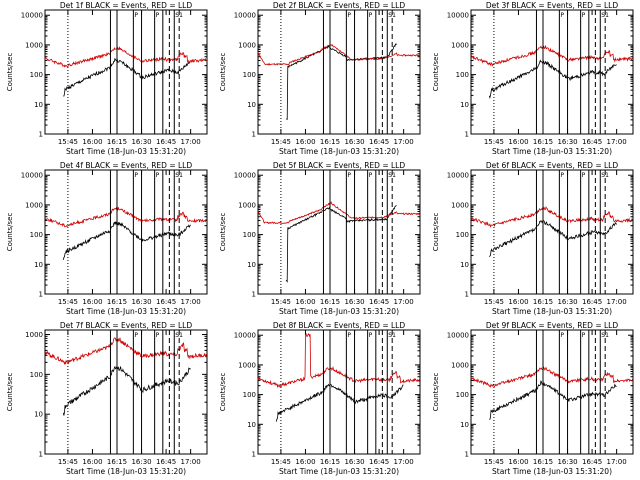 The height and width of the screenshot is (480, 640). What do you see at coordinates (339, 325) in the screenshot?
I see `chart-title: Det 8f BLACK = Events, RED = LLD` at bounding box center [339, 325].